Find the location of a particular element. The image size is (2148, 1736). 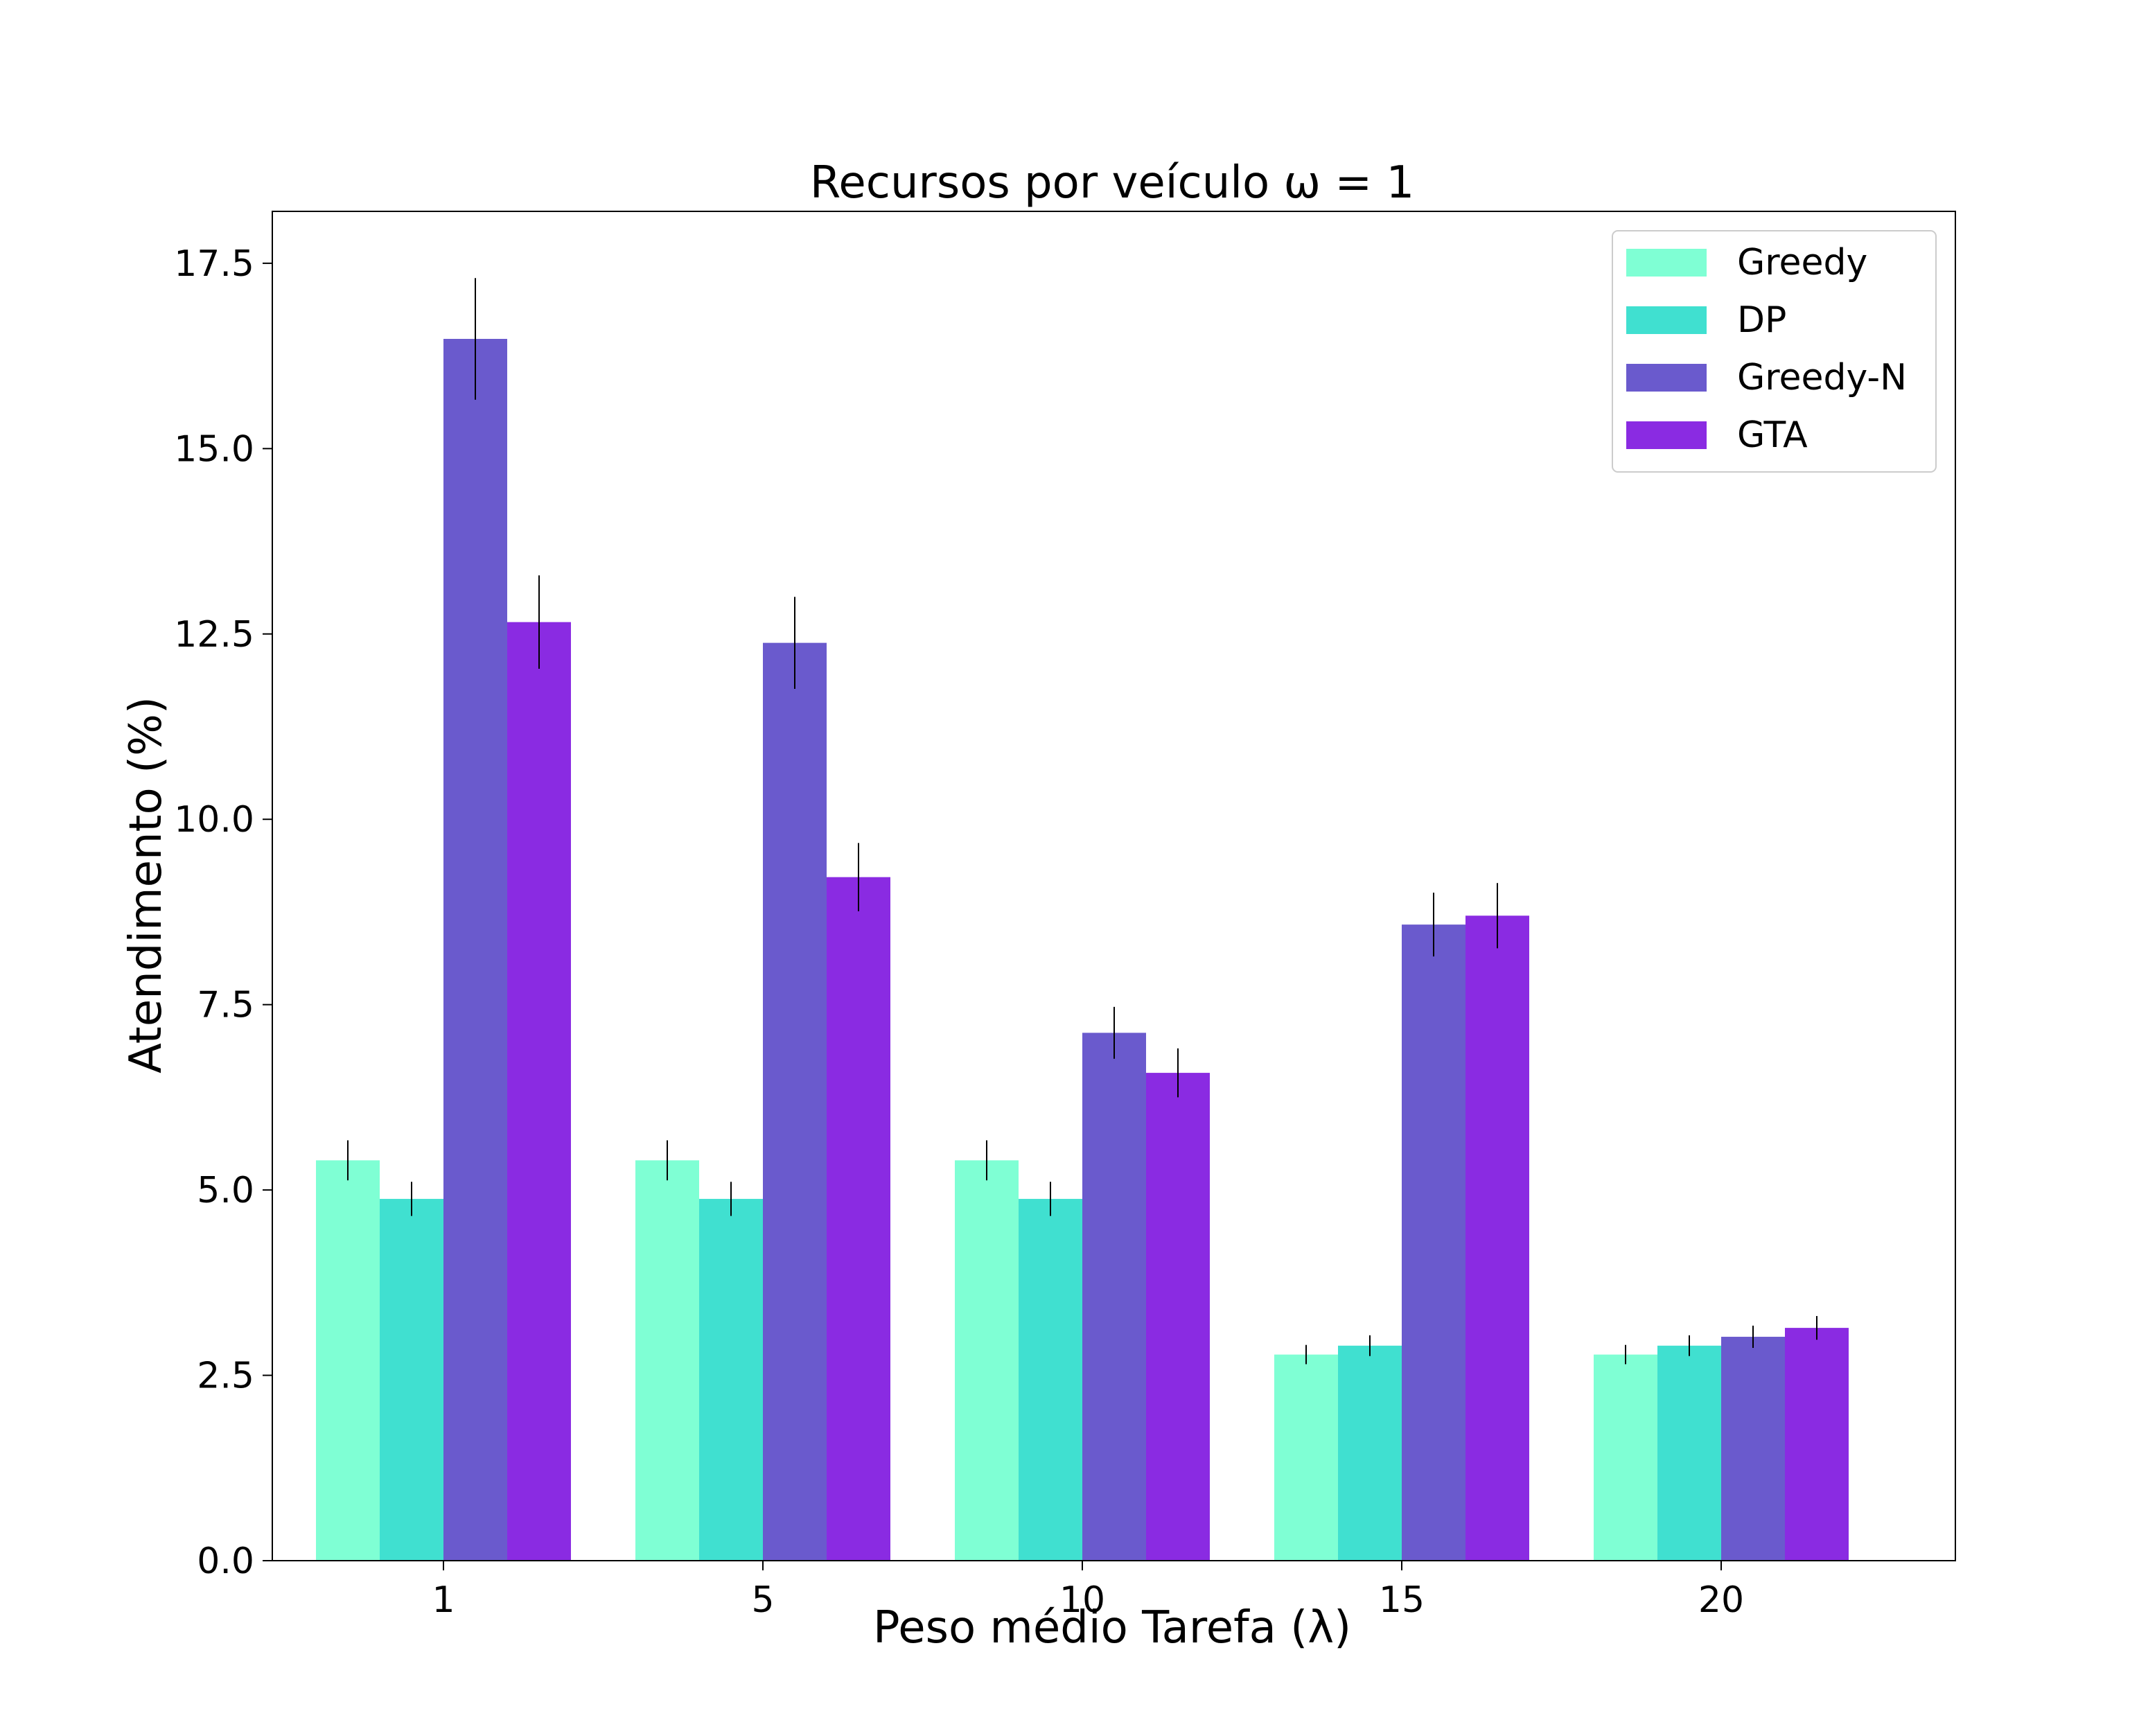

legend-frame is located at coordinates (1775, 352).